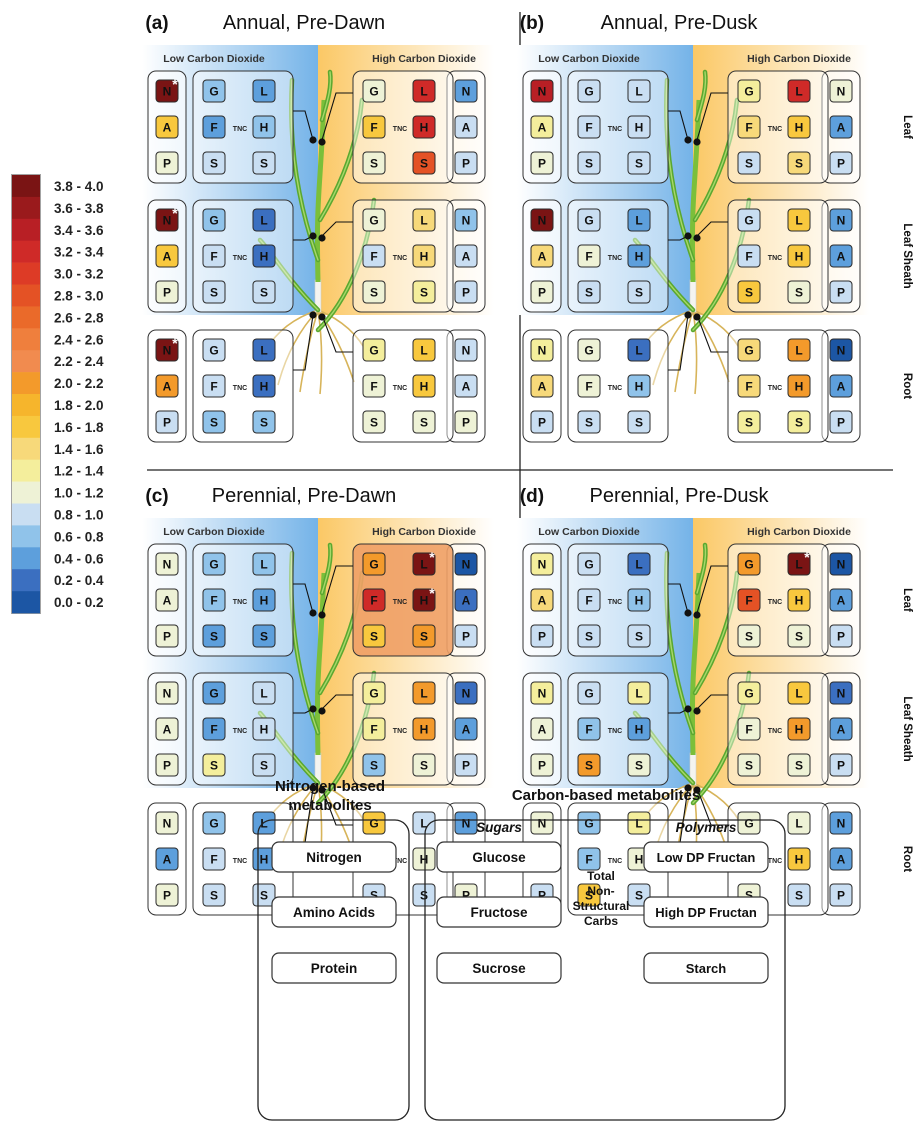 The width and height of the screenshot is (916, 1128). Describe the element at coordinates (601, 876) in the screenshot. I see `tnc-key-label: Total` at that location.